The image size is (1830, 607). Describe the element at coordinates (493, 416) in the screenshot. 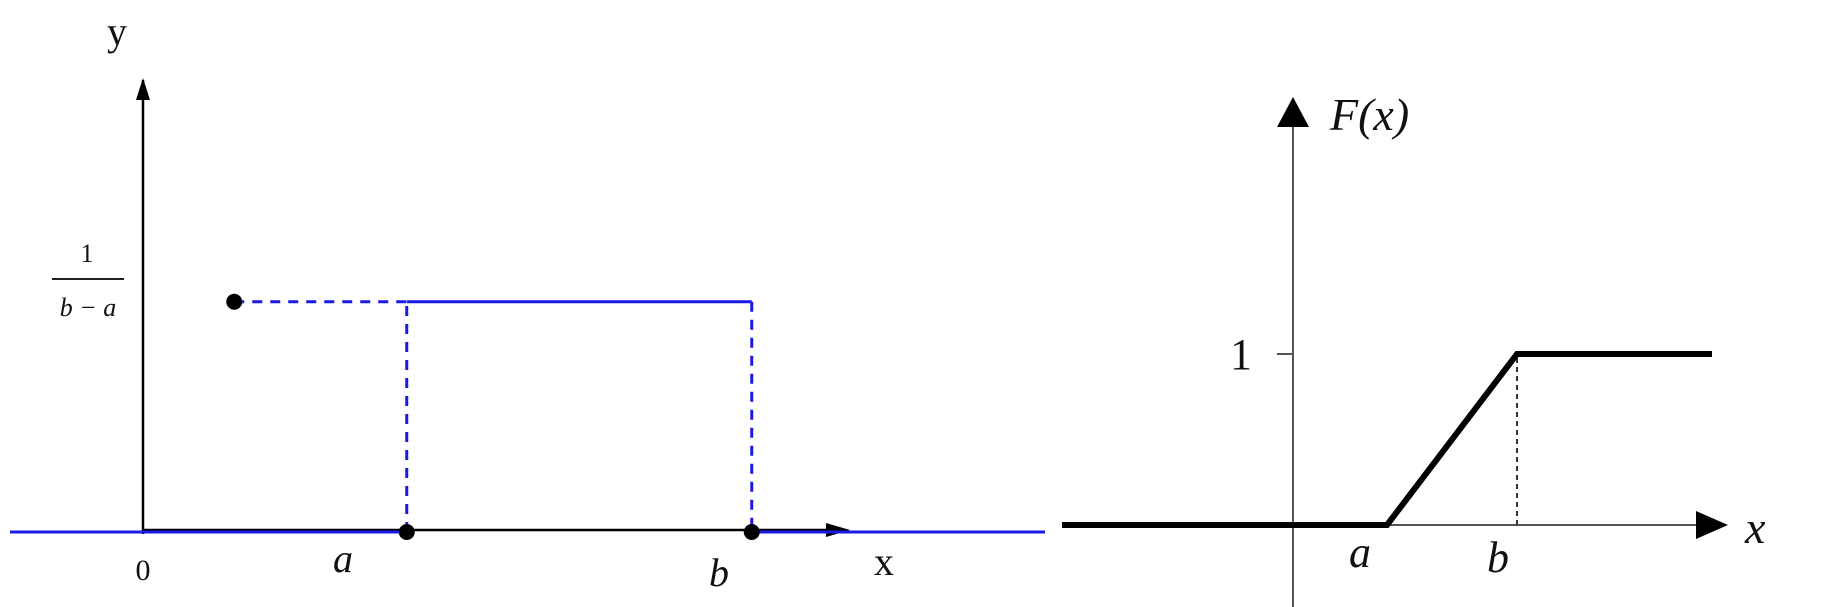

I see `pdf-points` at that location.